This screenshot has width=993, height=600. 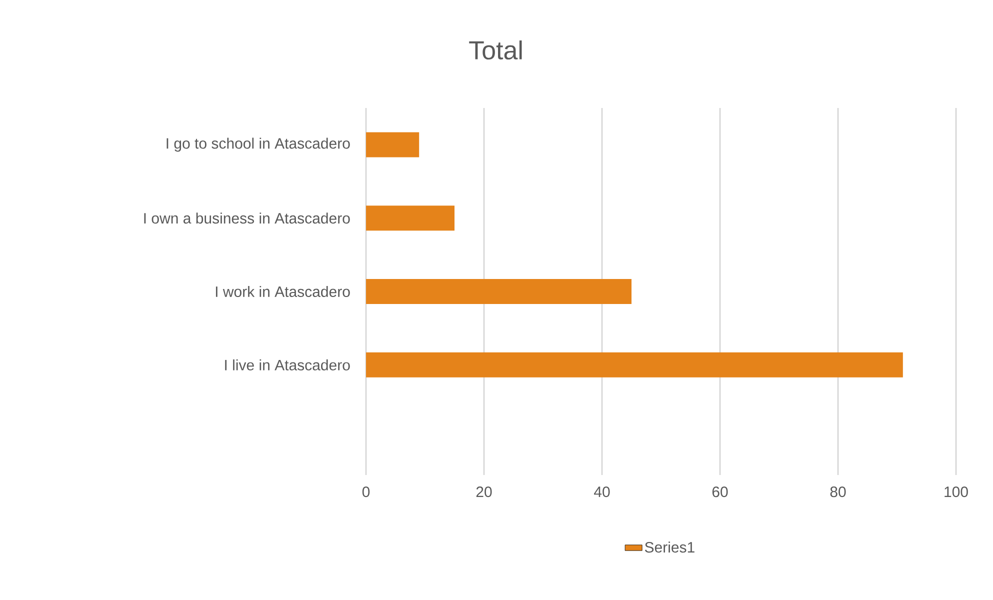 I want to click on y-tick-label: I live in Atascadero, so click(x=287, y=364).